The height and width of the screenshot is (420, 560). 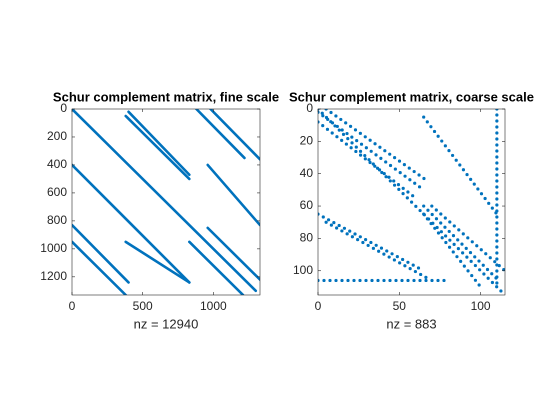 I want to click on y-tick-label: 1200, so click(x=53, y=276).